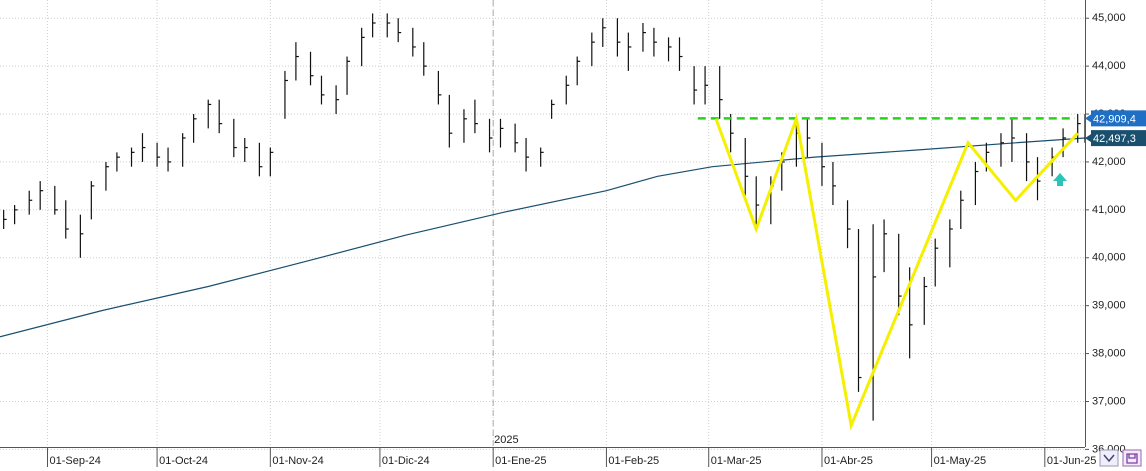 This screenshot has width=1146, height=471. Describe the element at coordinates (1109, 210) in the screenshot. I see `y-tick-label: 41,000` at that location.